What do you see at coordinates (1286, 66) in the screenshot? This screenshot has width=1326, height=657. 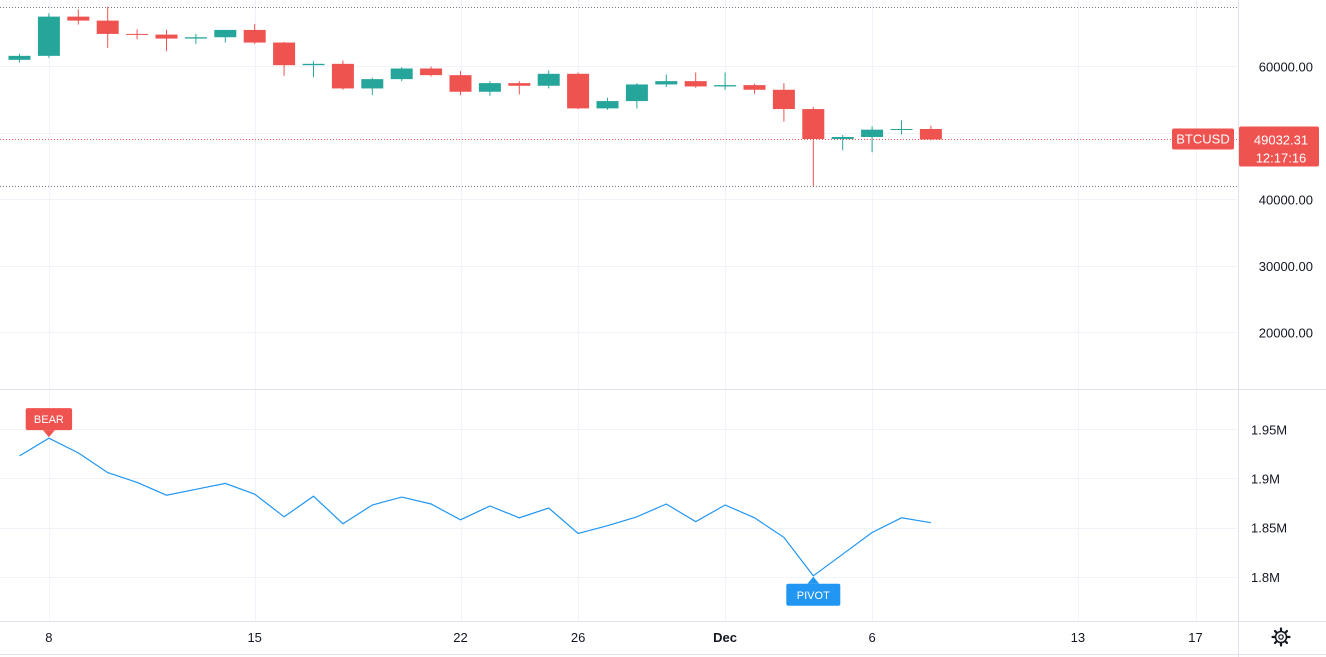 I see `price-tick-label: 60000.00` at bounding box center [1286, 66].